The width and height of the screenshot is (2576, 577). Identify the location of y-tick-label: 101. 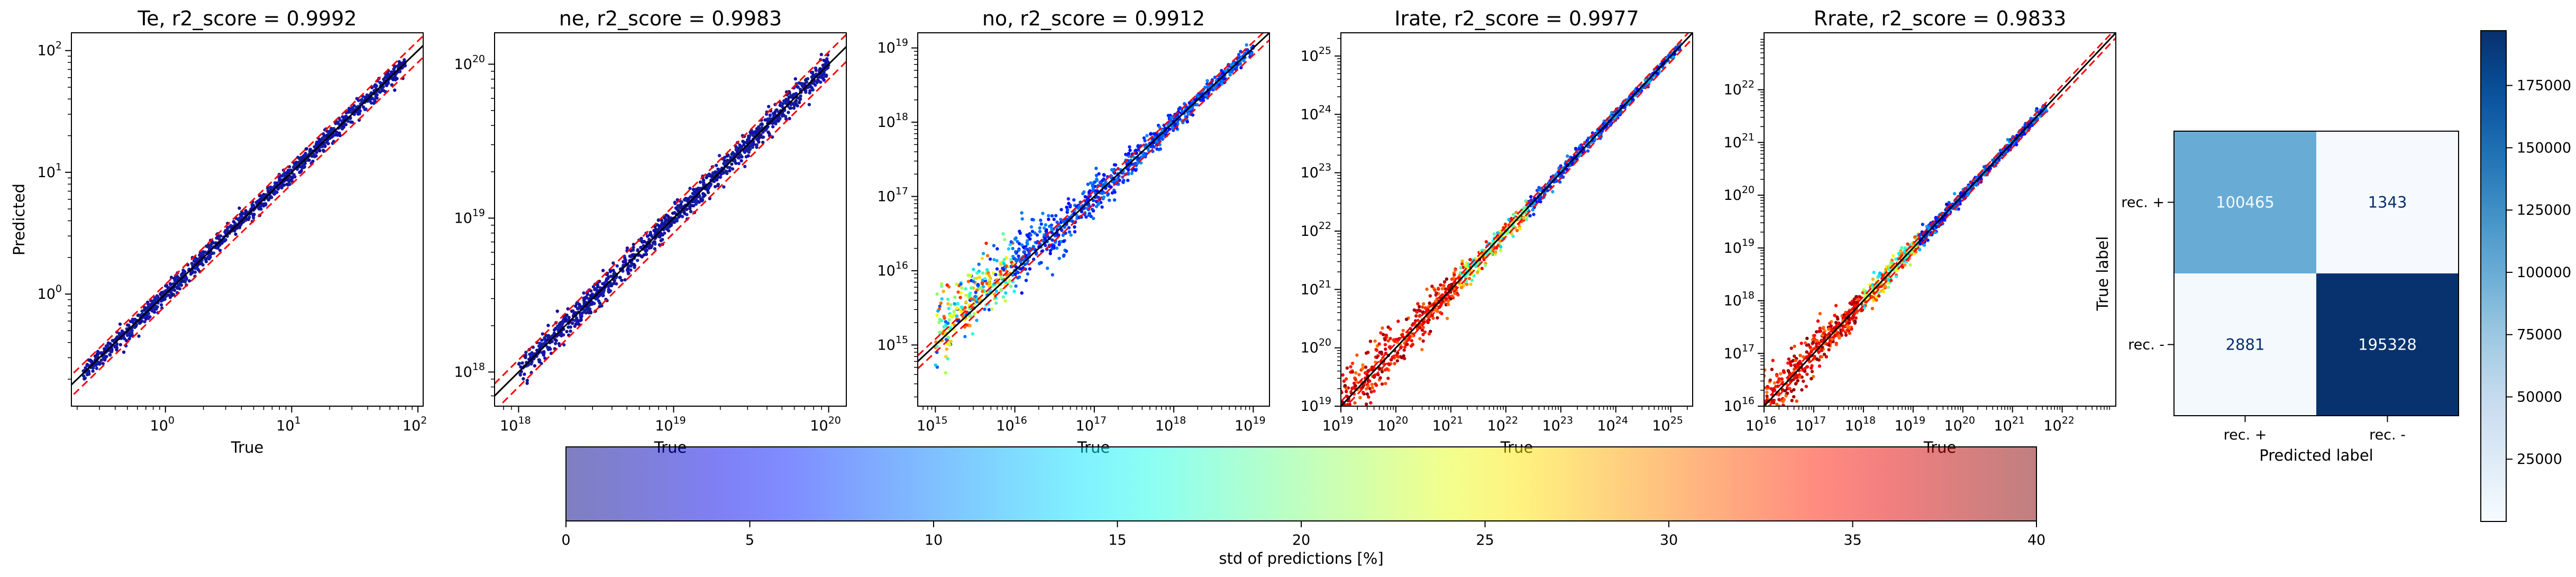
(50, 171).